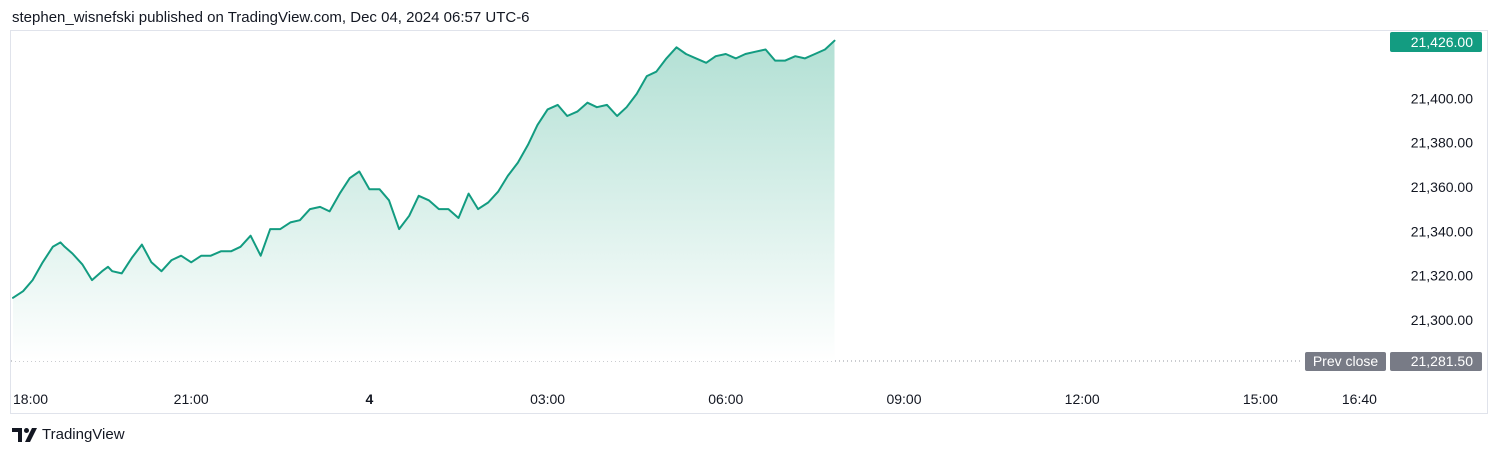 The height and width of the screenshot is (457, 1500). What do you see at coordinates (83, 434) in the screenshot?
I see `brand-name: TradingView` at bounding box center [83, 434].